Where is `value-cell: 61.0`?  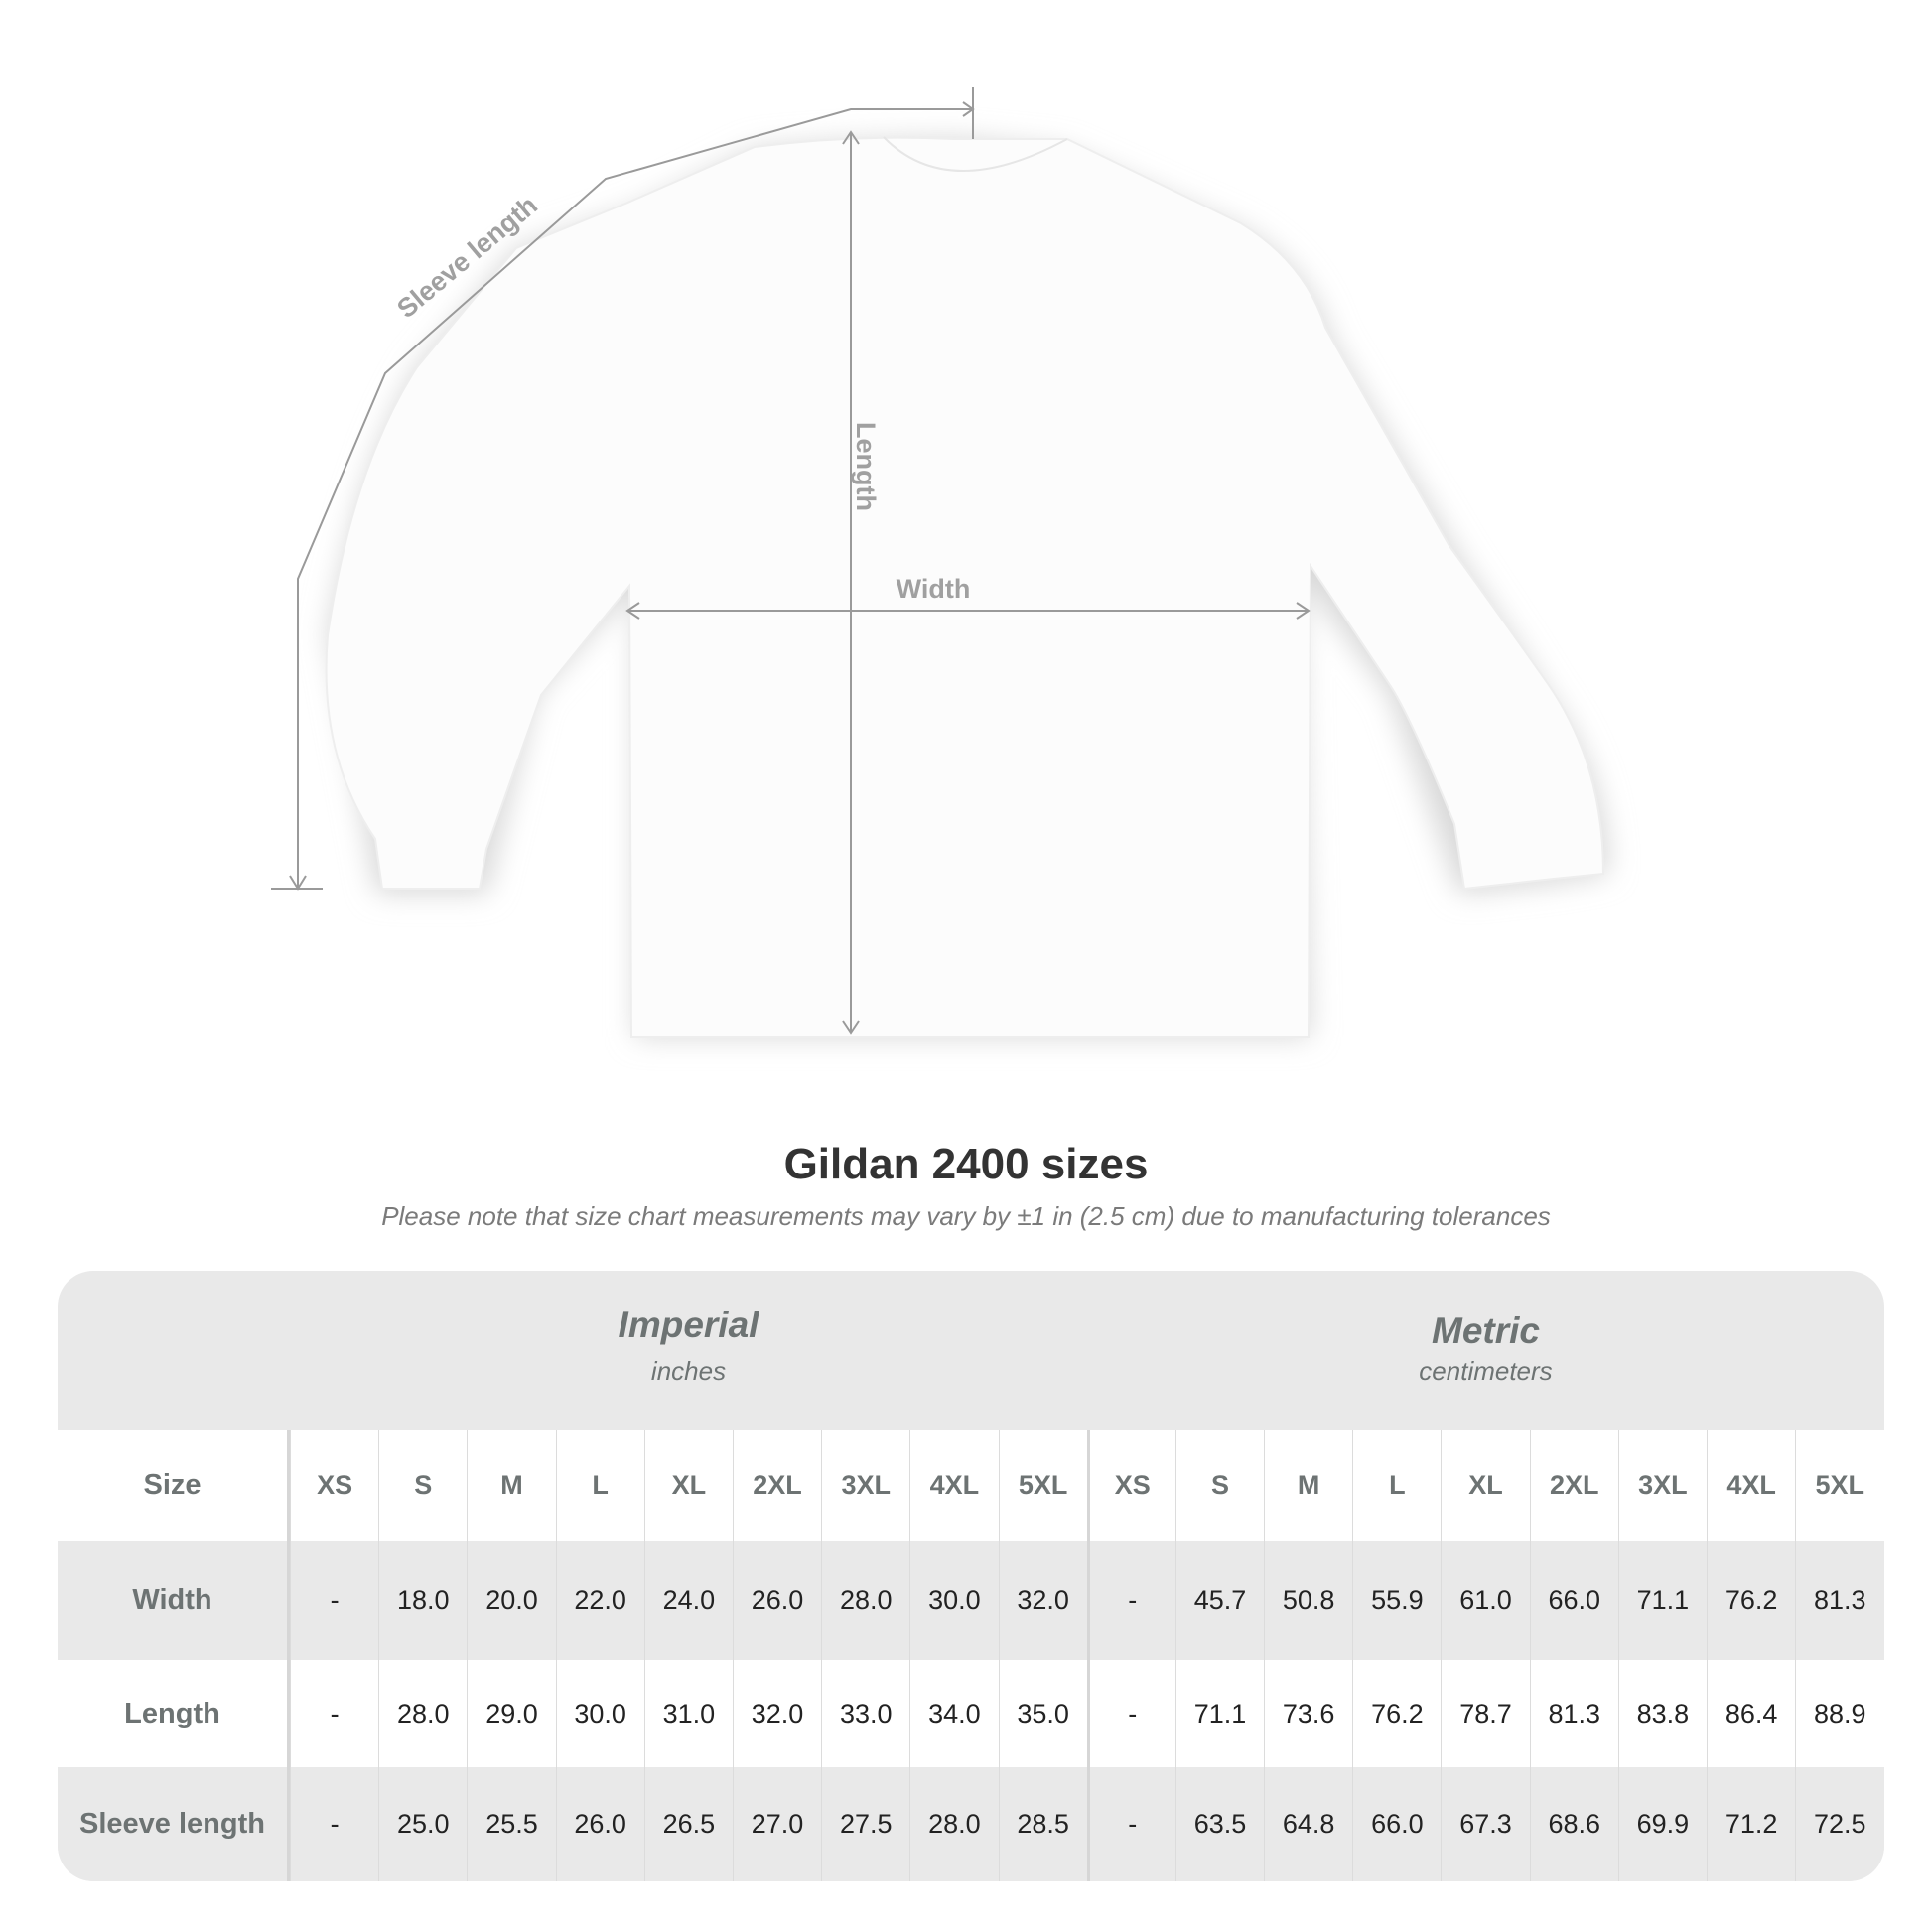 value-cell: 61.0 is located at coordinates (1485, 1600).